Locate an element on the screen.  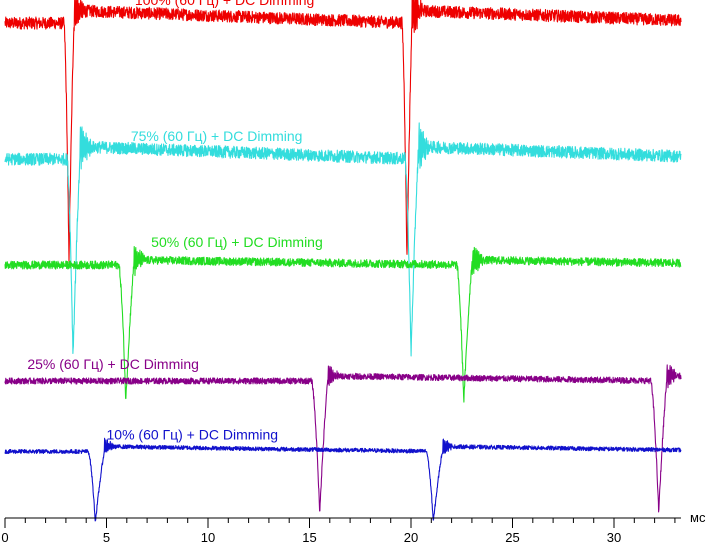
x-tick-label: 20 is located at coordinates (411, 537).